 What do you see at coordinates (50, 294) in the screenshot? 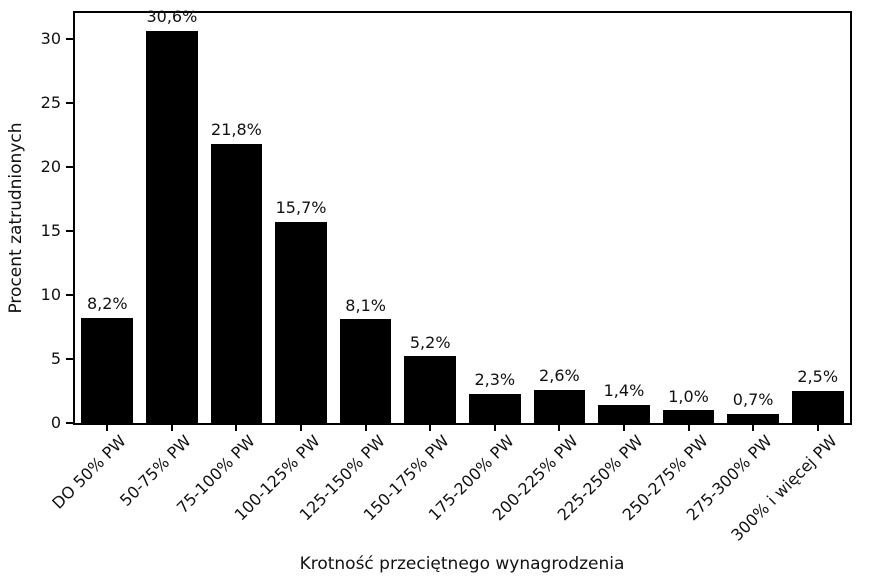
I see `y-tick-label: 10` at bounding box center [50, 294].